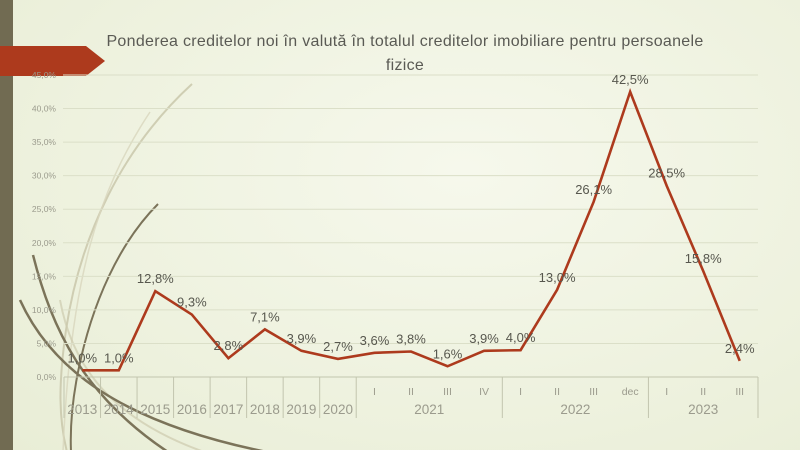  What do you see at coordinates (155, 278) in the screenshot?
I see `data-point-label: 12,8%` at bounding box center [155, 278].